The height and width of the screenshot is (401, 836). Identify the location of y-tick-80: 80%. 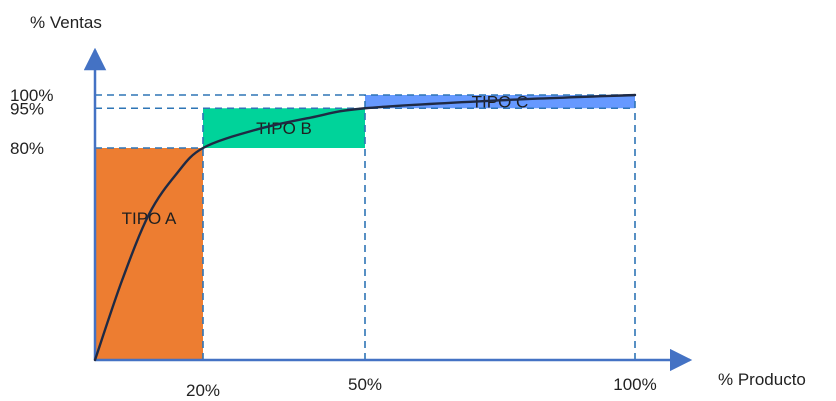
(27, 148).